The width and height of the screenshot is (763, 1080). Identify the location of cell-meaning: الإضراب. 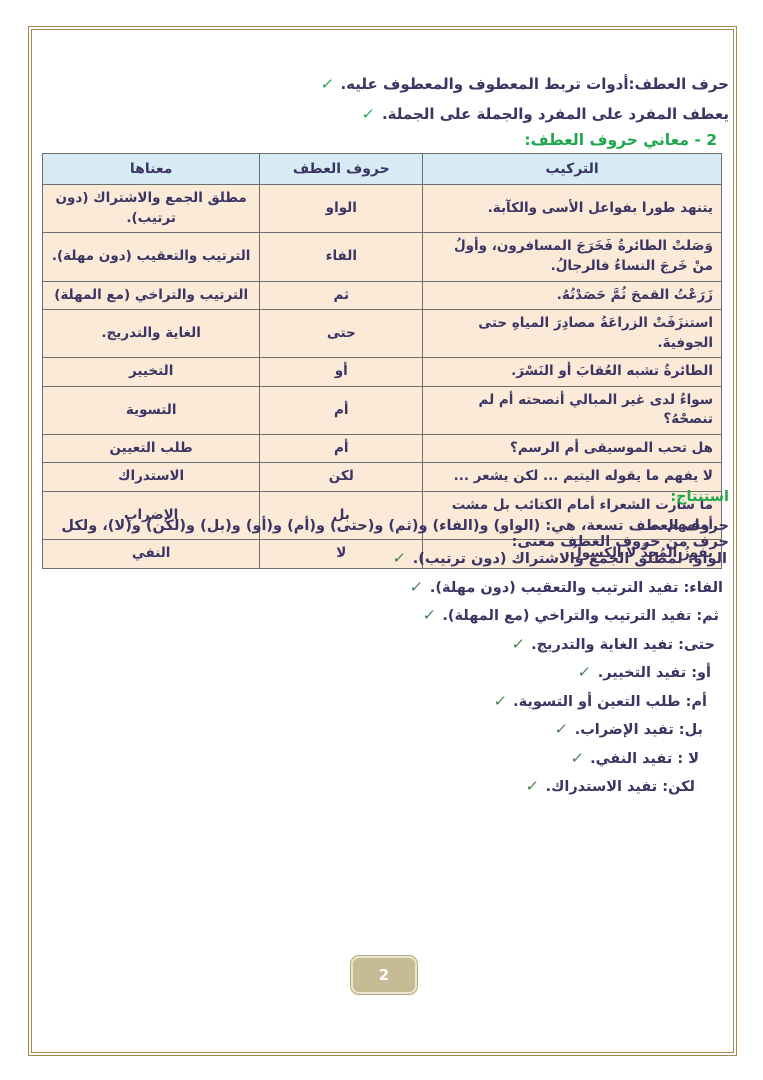
(151, 516).